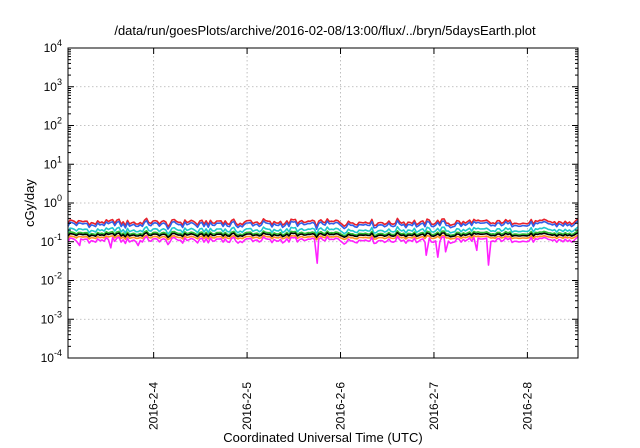 This screenshot has width=640, height=448. I want to click on y-axis-label: cGy/day, so click(29, 203).